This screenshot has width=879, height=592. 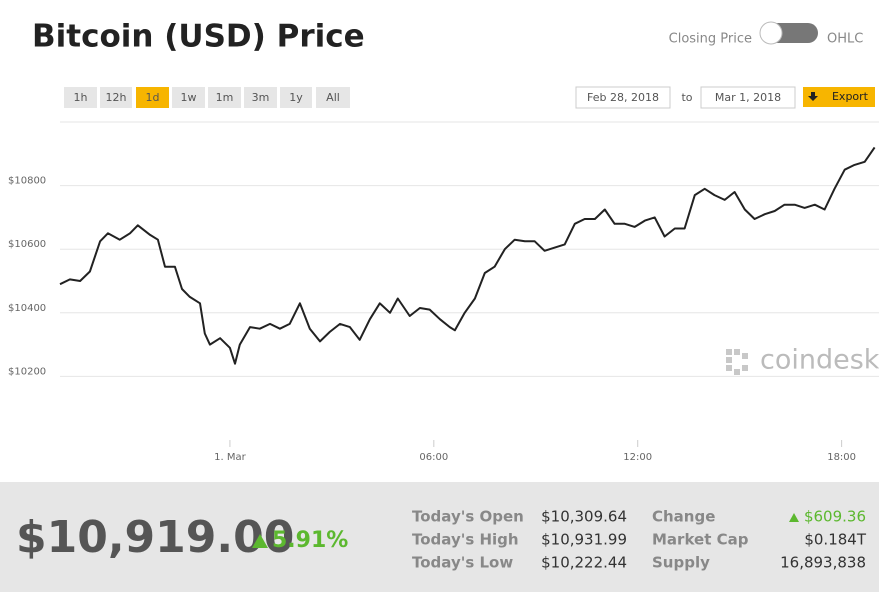 I want to click on export-bg, so click(x=839, y=97).